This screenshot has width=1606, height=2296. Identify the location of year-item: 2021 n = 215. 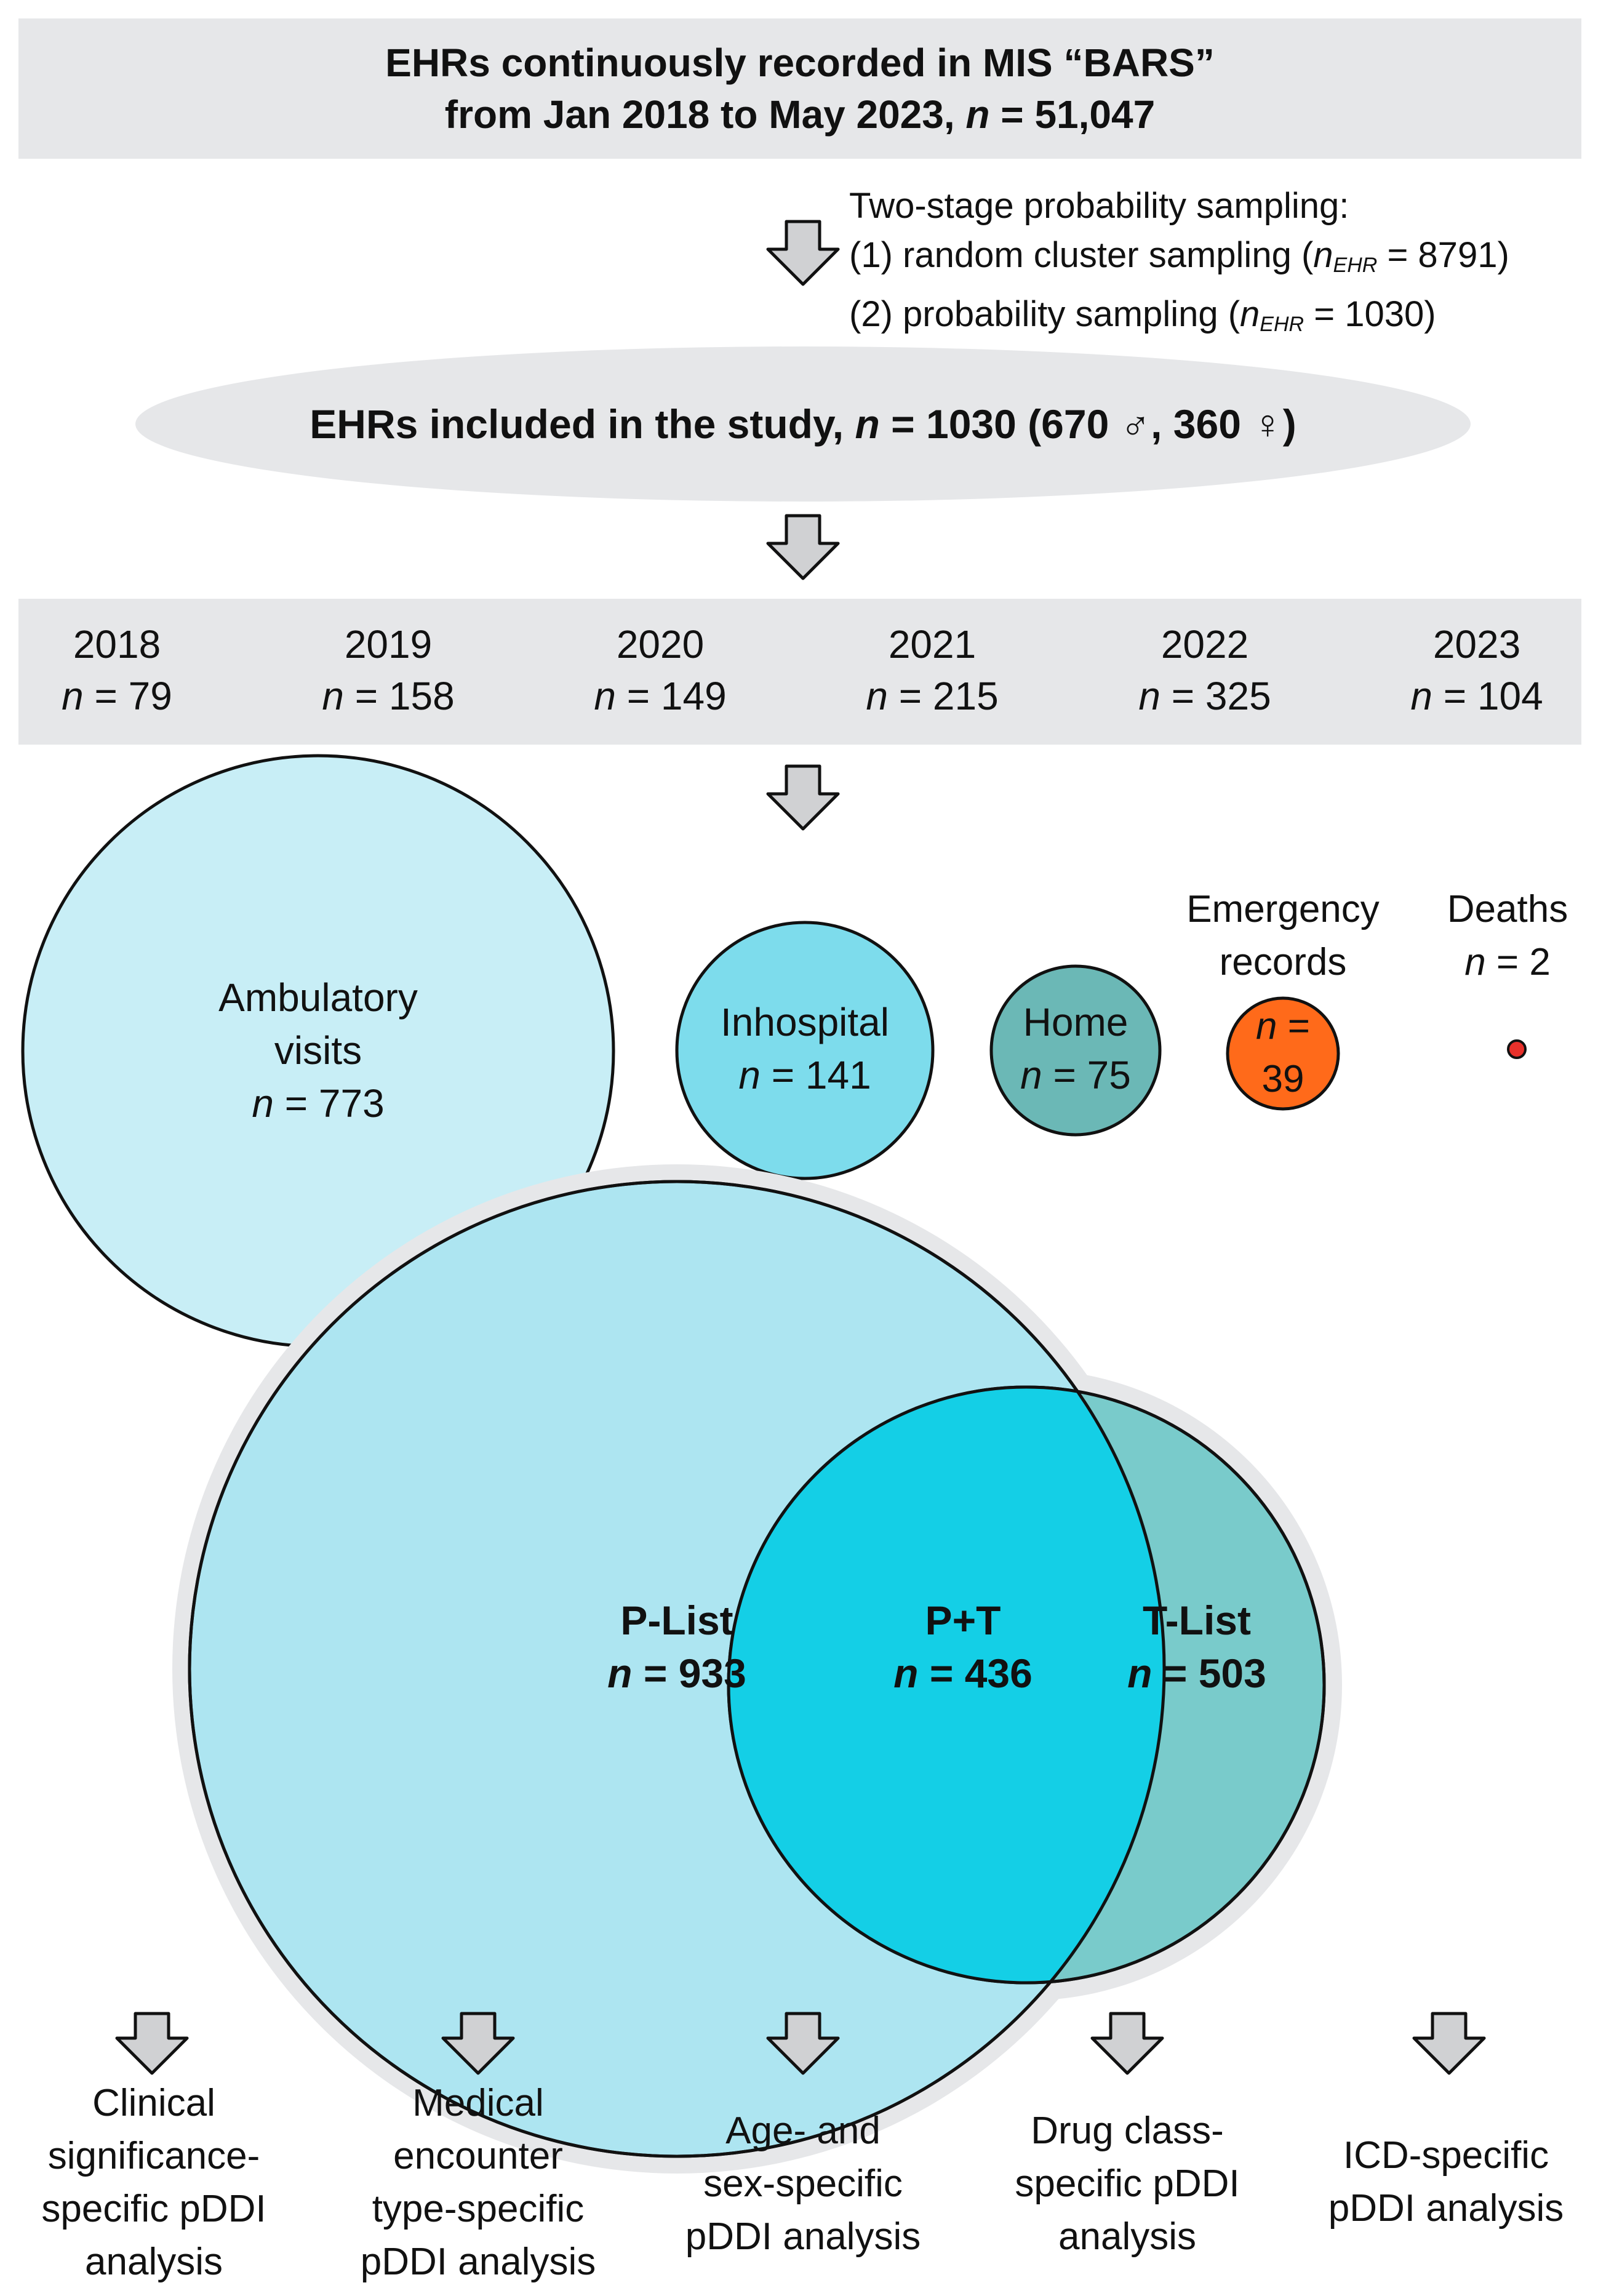
(932, 670).